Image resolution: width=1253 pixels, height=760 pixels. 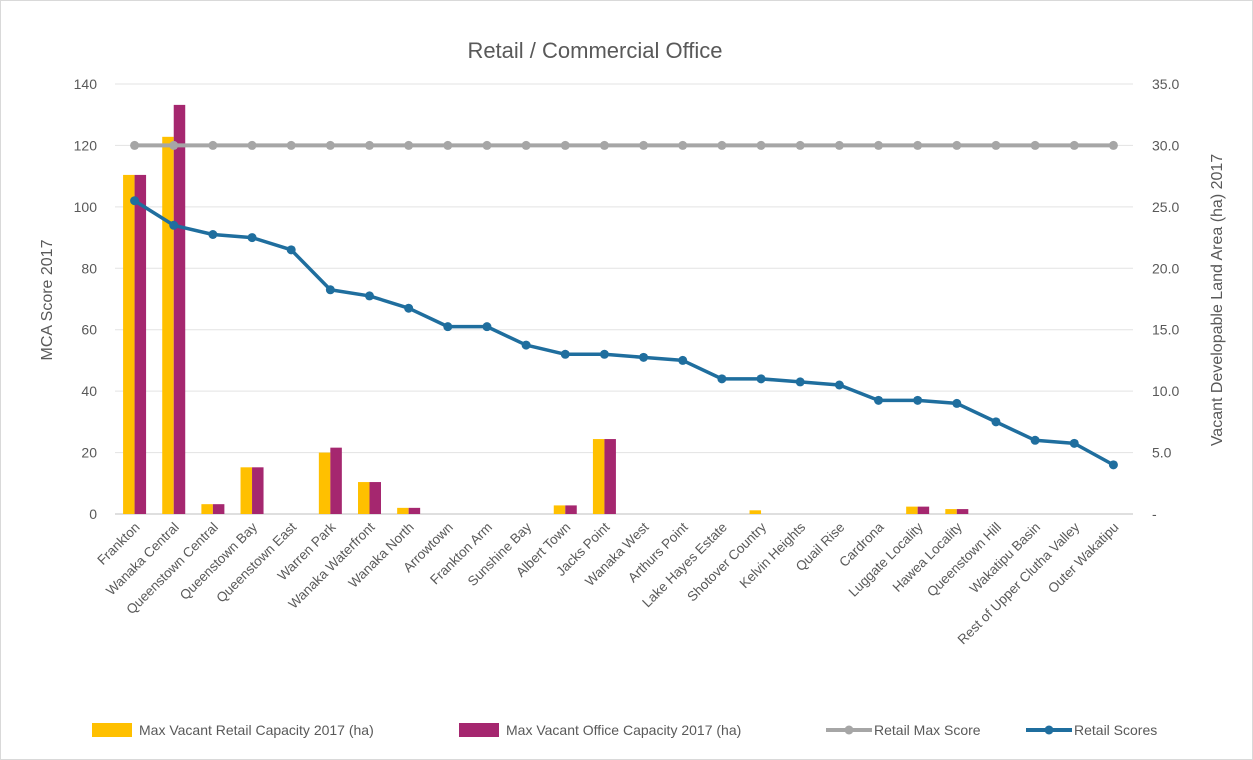 I want to click on y2-tick-label: 35.0, so click(x=1165, y=84).